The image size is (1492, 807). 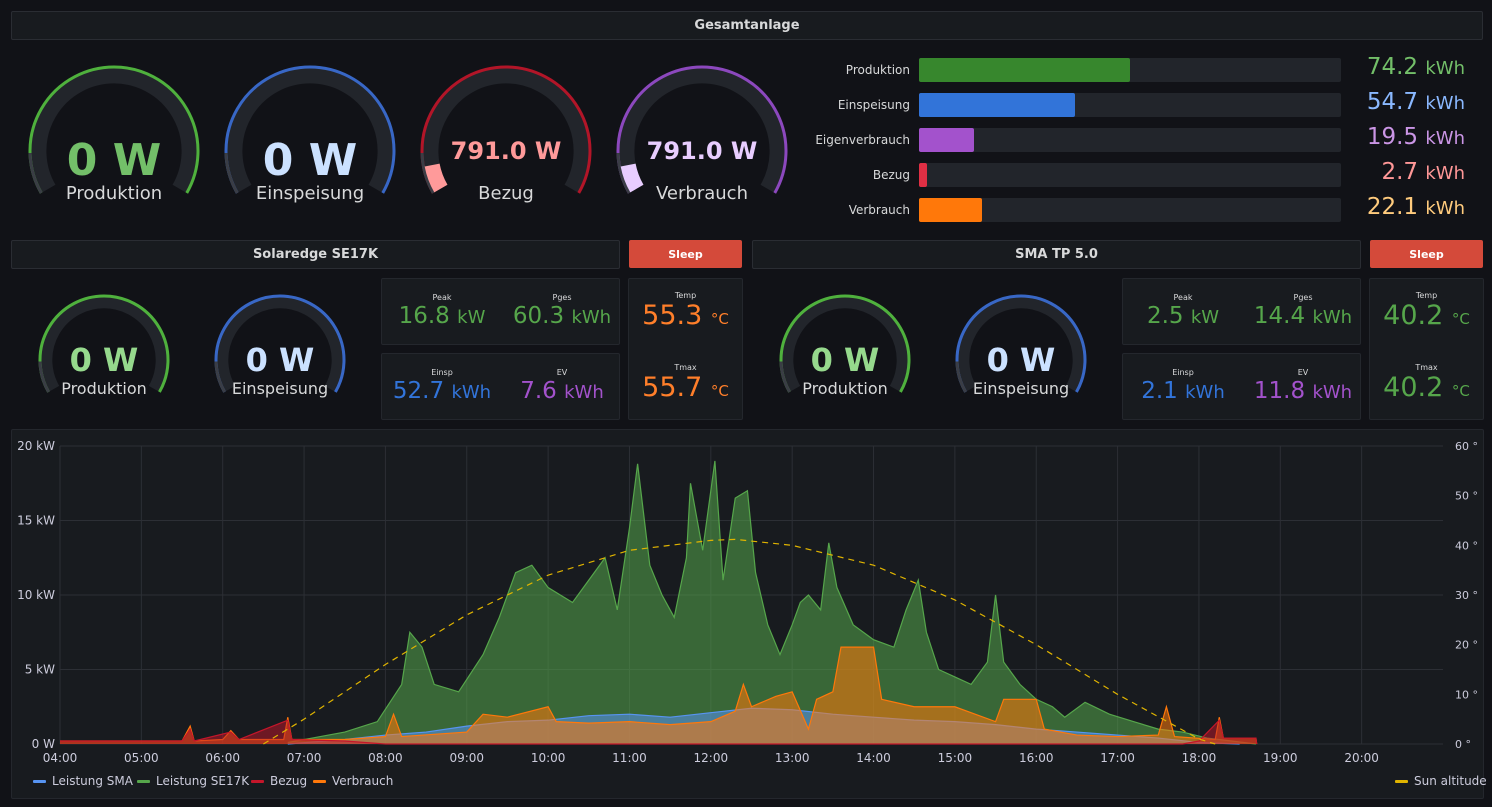 I want to click on sma-ev-stat: EV 11.8 kWh, so click(x=1303, y=387).